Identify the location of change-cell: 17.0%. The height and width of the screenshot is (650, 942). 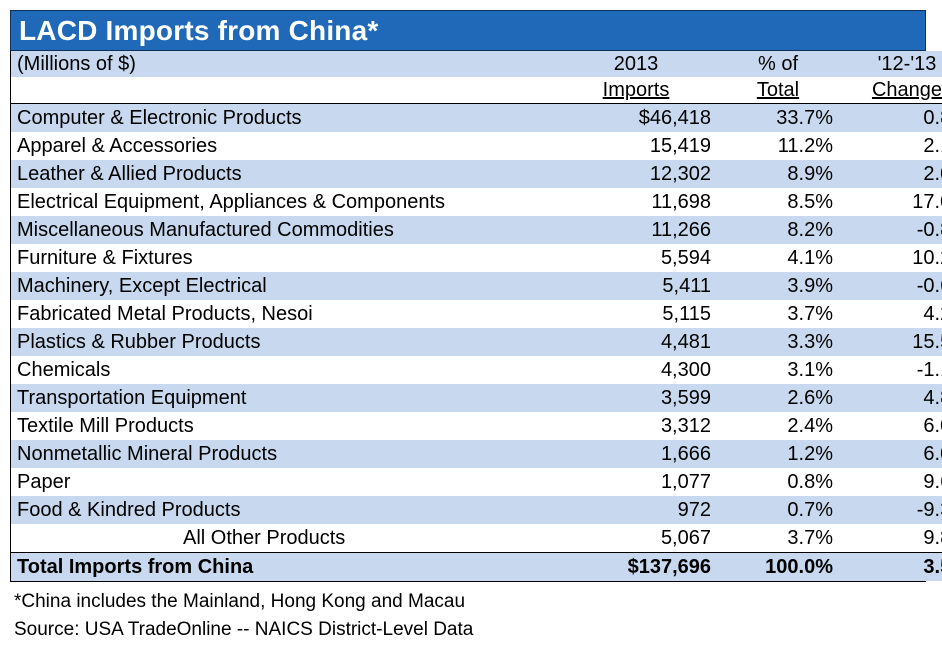
(890, 202).